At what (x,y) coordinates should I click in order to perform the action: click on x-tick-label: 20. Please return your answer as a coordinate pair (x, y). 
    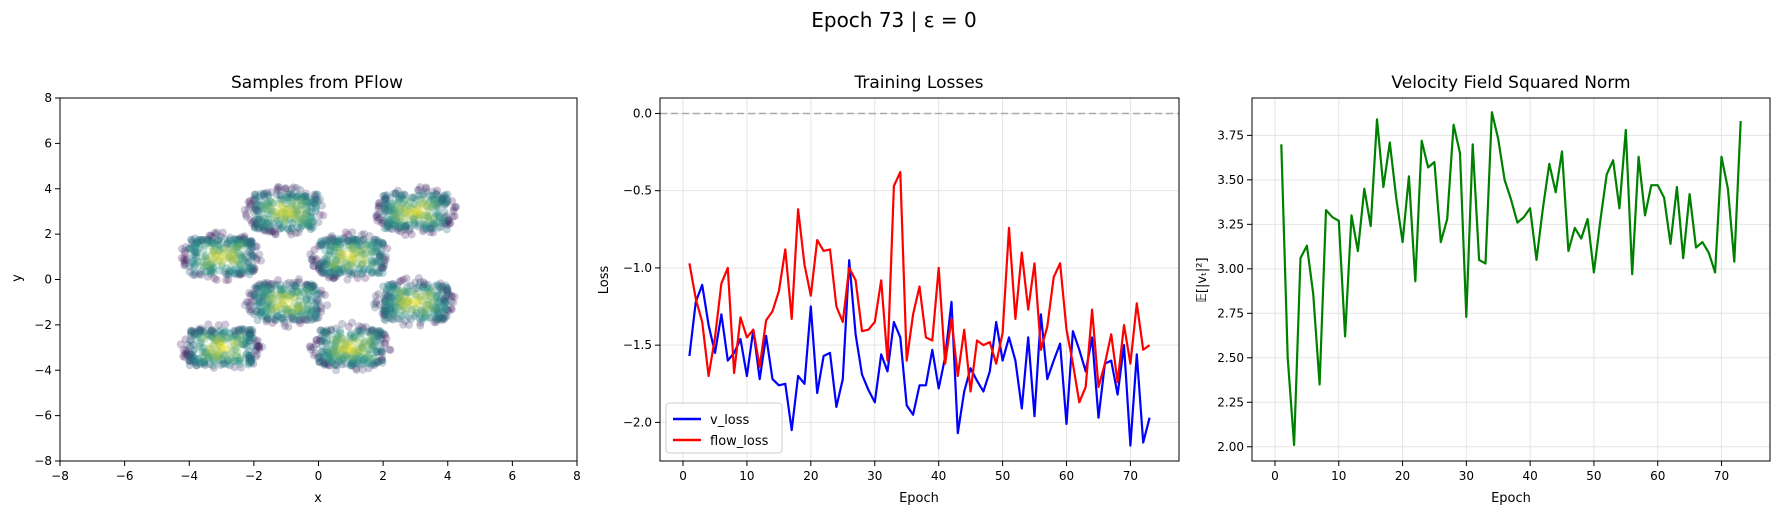
    Looking at the image, I should click on (1402, 476).